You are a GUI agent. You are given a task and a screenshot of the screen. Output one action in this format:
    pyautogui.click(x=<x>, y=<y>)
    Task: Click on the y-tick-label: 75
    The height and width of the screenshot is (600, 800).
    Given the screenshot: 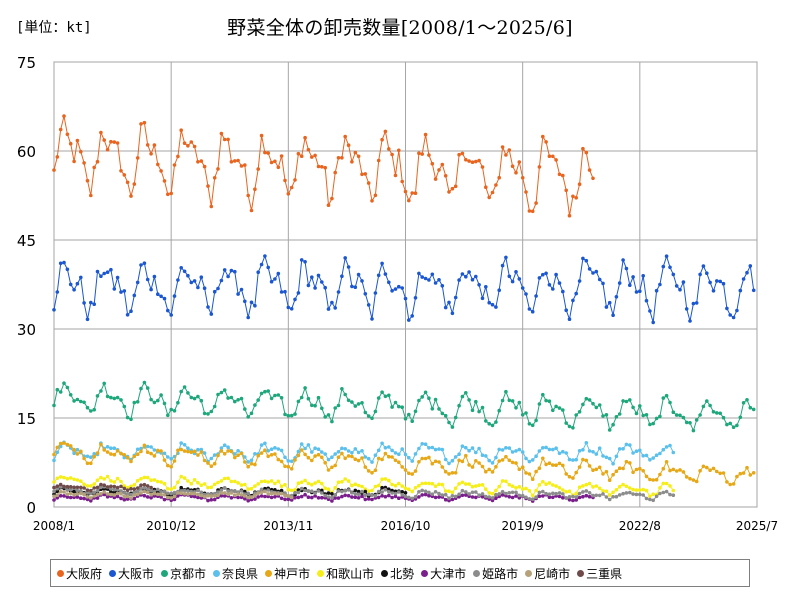 What is the action you would take?
    pyautogui.click(x=26, y=63)
    